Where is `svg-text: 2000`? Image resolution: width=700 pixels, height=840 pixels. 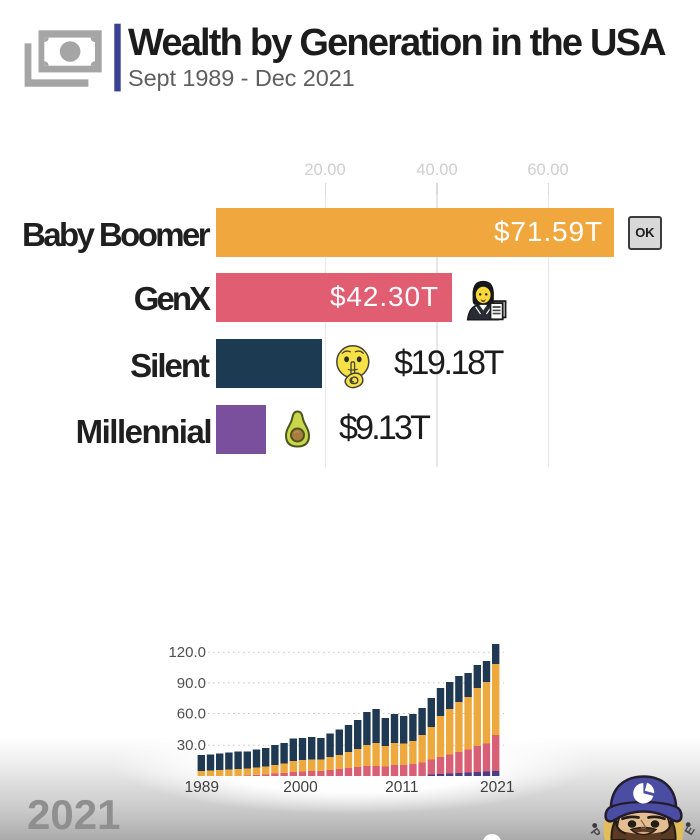 svg-text: 2000 is located at coordinates (300, 787).